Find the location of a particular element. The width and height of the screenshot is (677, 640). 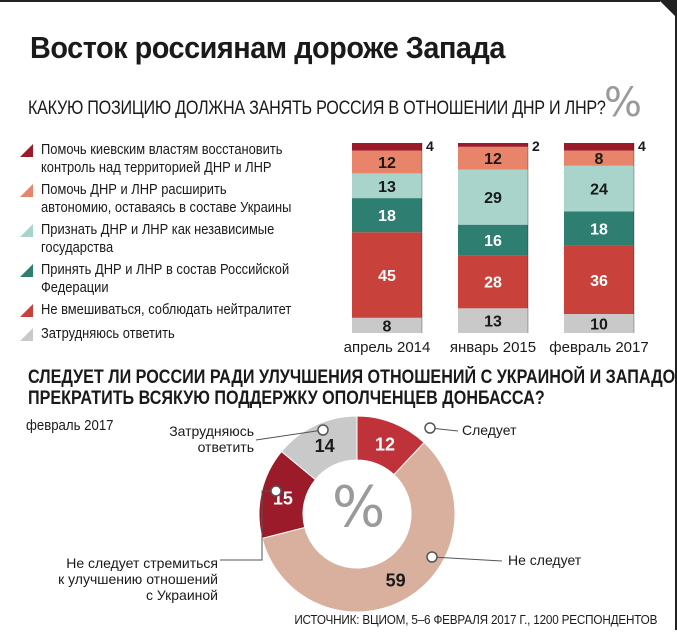

bar-segment-value: 2 is located at coordinates (536, 146).